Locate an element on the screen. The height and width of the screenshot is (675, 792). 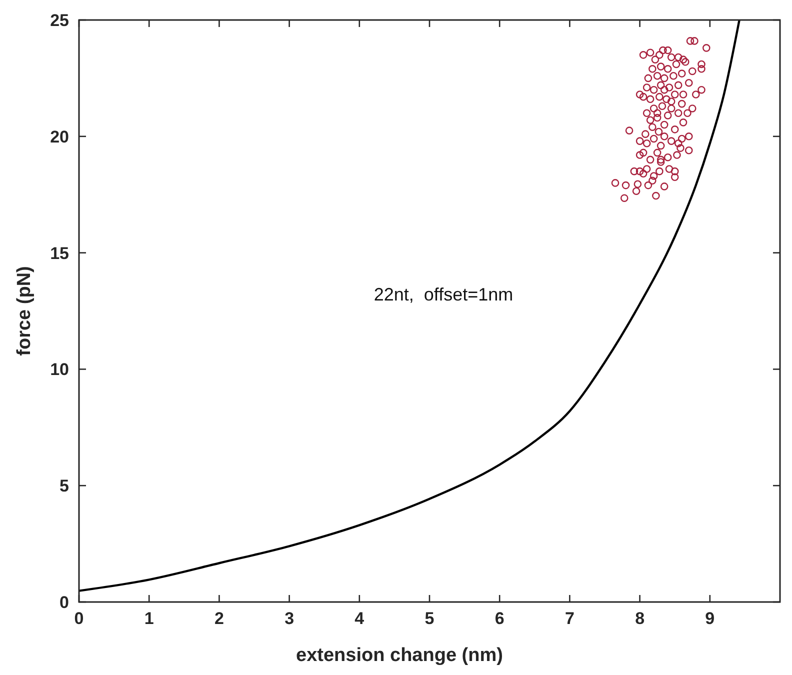
x-tick-label: 2 is located at coordinates (219, 618).